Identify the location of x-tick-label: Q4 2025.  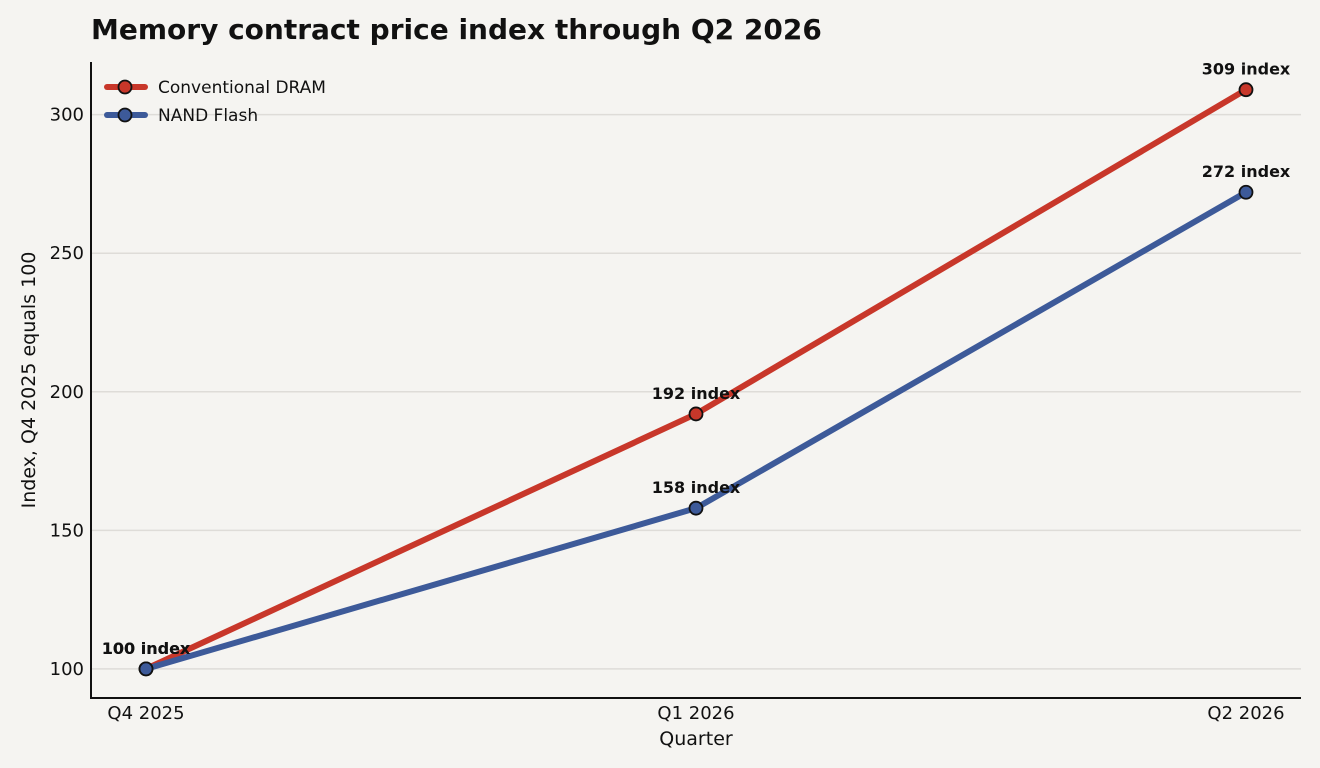
(145, 713).